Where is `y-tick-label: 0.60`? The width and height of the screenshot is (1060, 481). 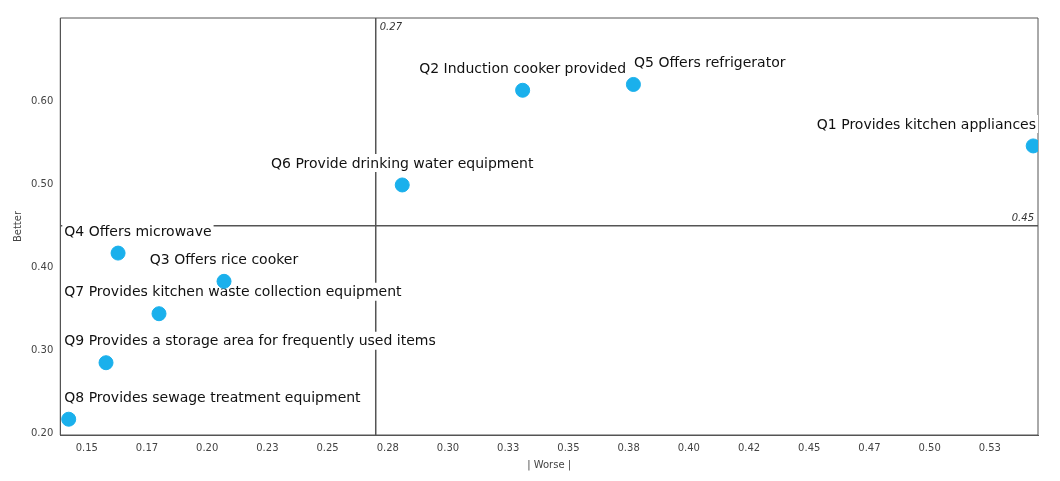
y-tick-label: 0.60 is located at coordinates (42, 100).